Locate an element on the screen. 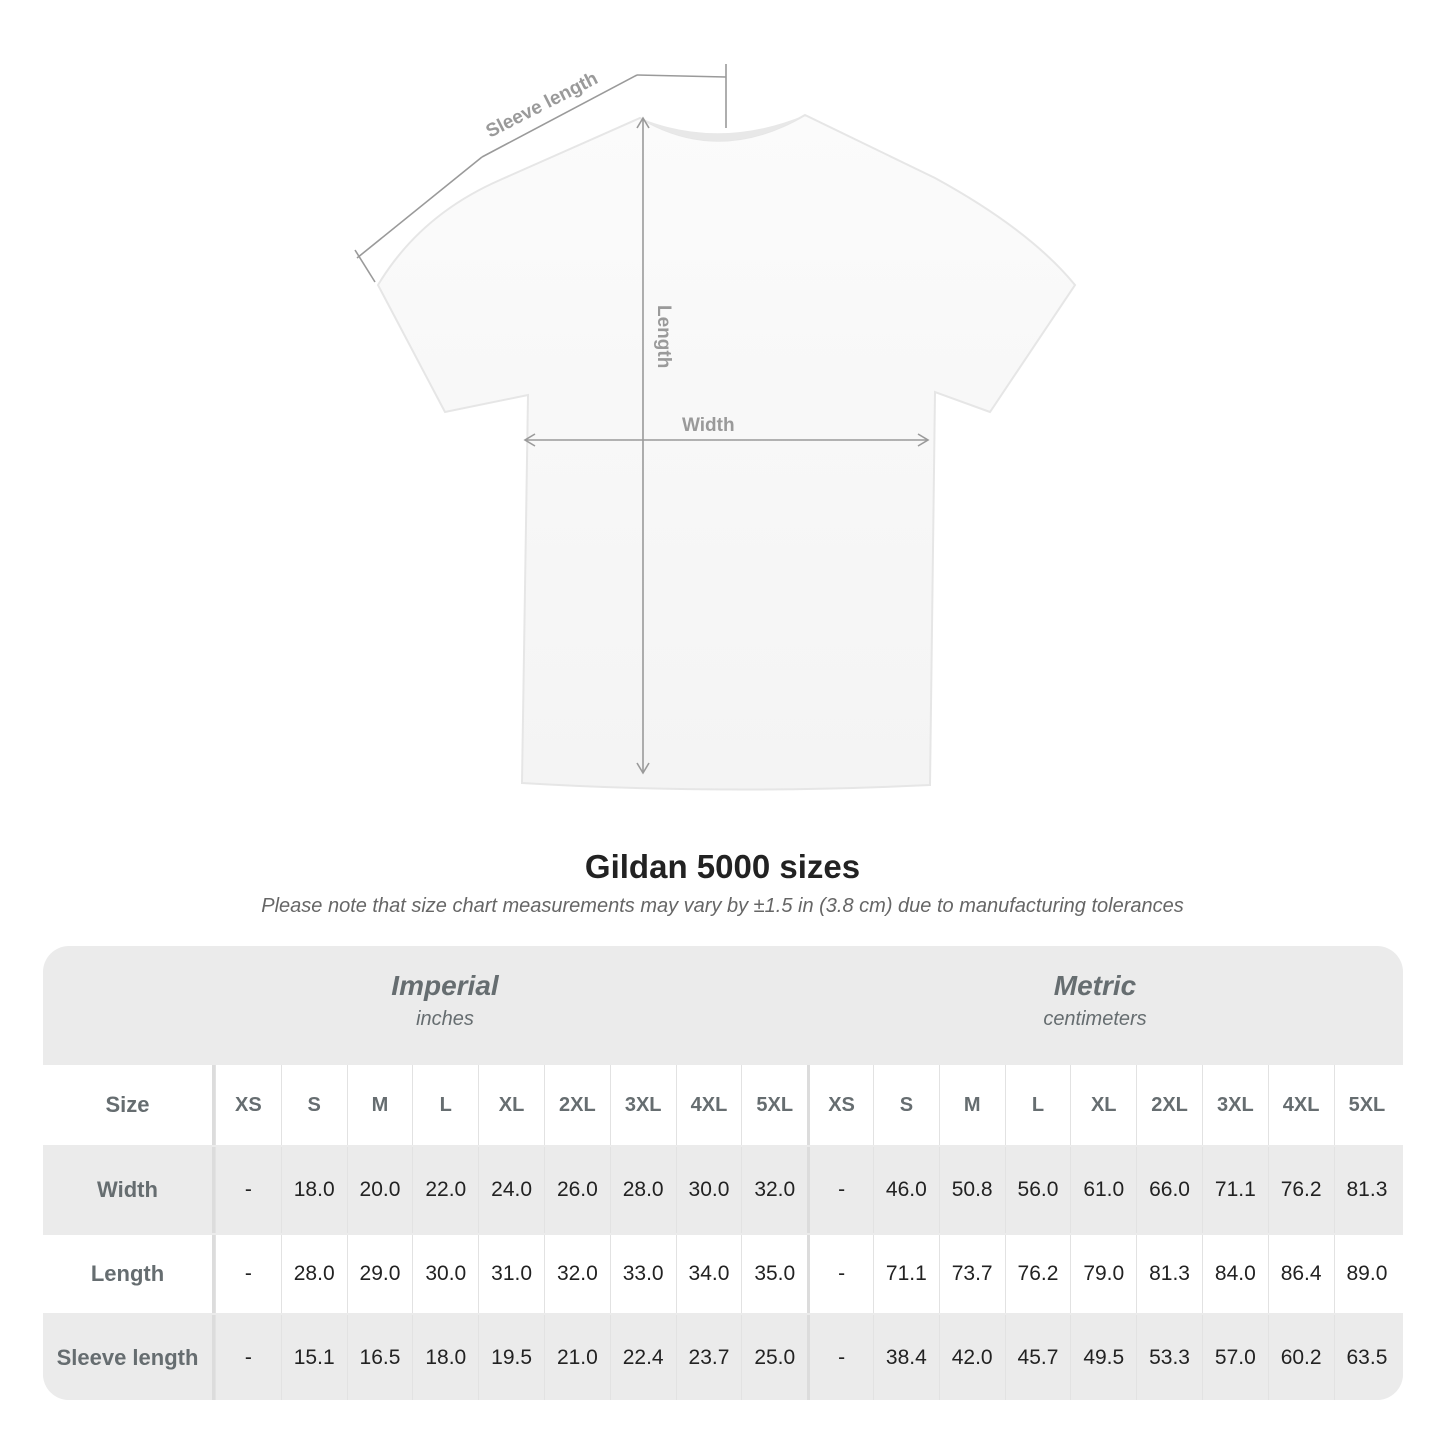  row-label: Width is located at coordinates (129, 1190).